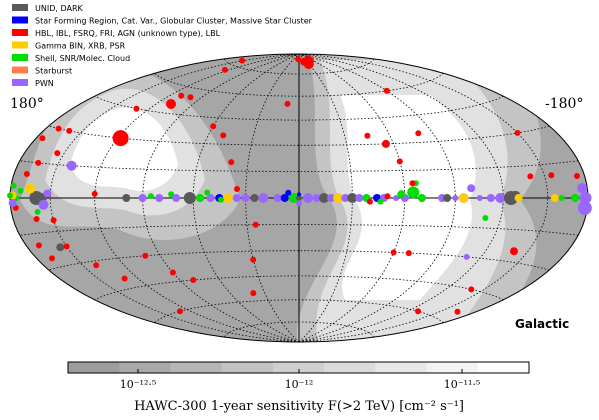 This screenshot has height=420, width=599. What do you see at coordinates (53, 71) in the screenshot?
I see `legend-label: Starburst` at bounding box center [53, 71].